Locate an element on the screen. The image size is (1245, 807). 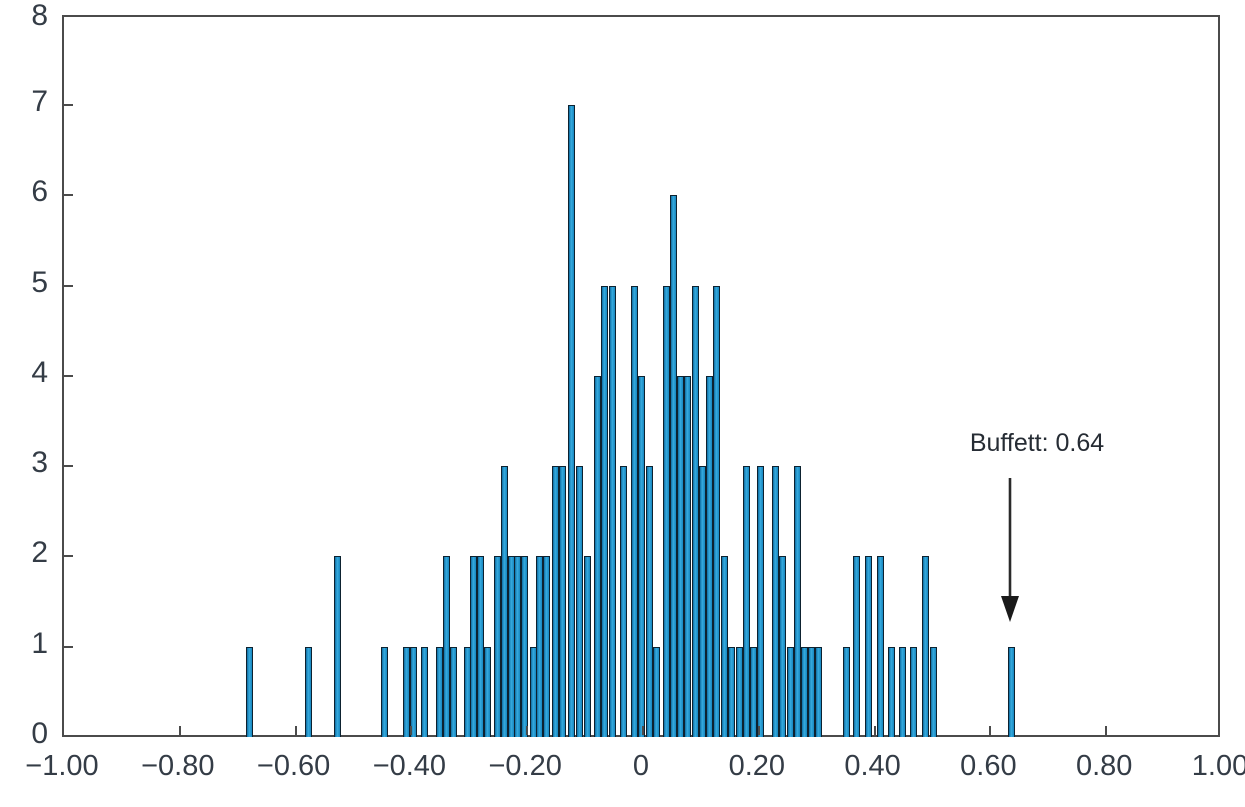
y-tick-label: 4 is located at coordinates (39, 372).